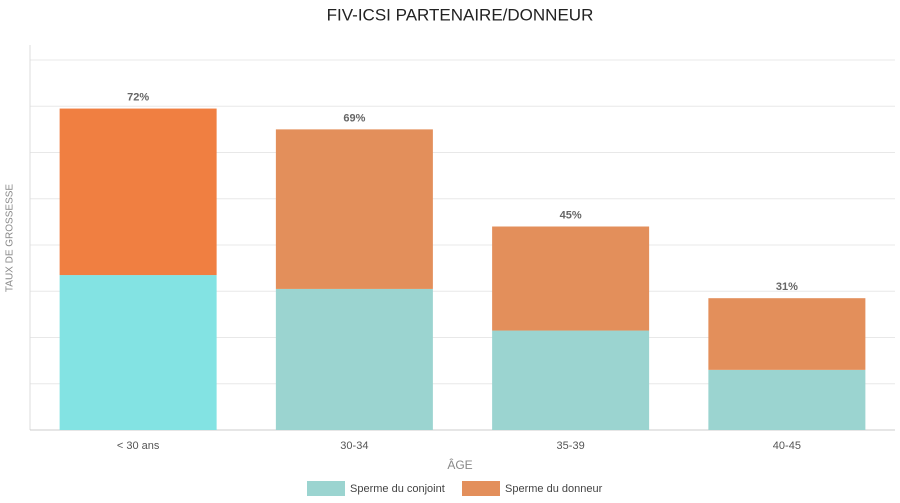 The width and height of the screenshot is (900, 503). I want to click on y-axis-label: TAUX DE GROSSESSE, so click(10, 238).